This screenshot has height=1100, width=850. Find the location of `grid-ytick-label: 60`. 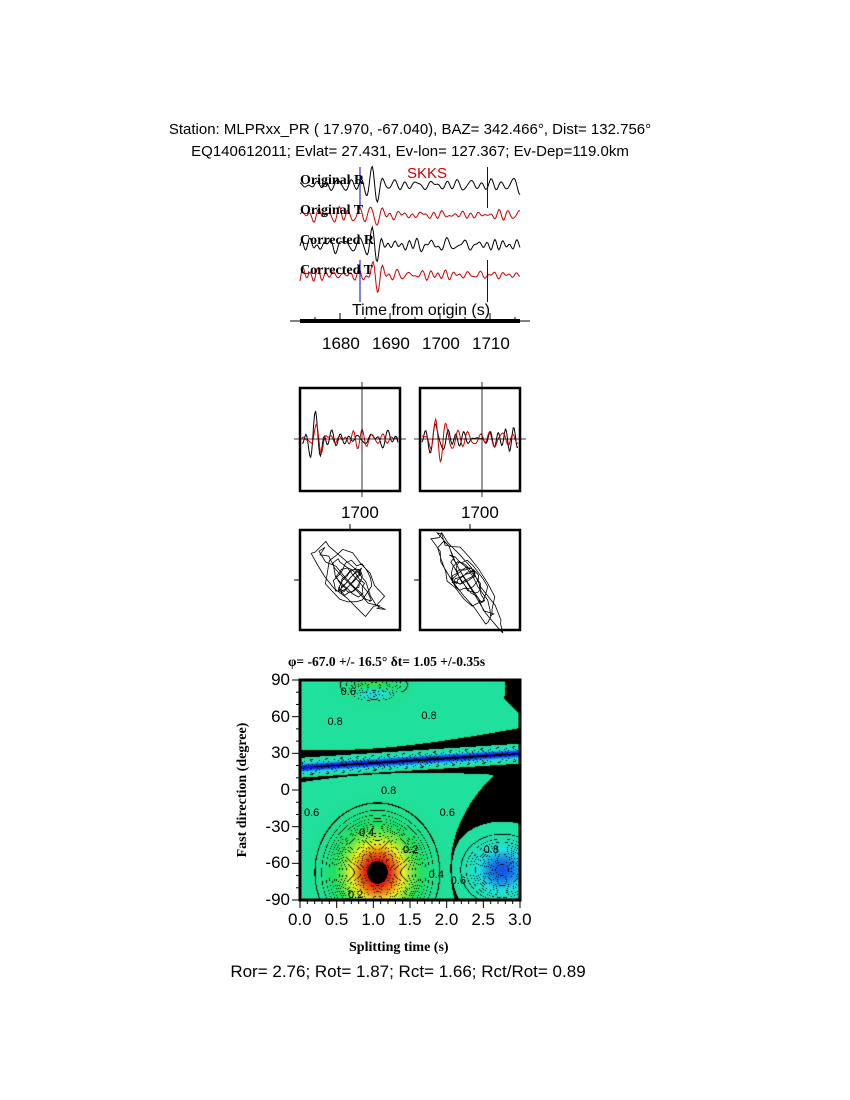

grid-ytick-label: 60 is located at coordinates (280, 716).